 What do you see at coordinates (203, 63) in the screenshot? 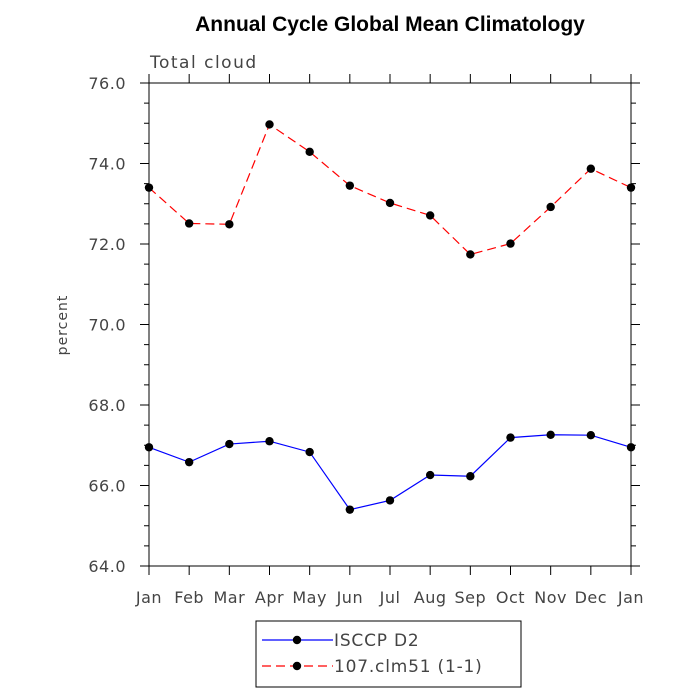
I see `chart-subtitle: Total cloud` at bounding box center [203, 63].